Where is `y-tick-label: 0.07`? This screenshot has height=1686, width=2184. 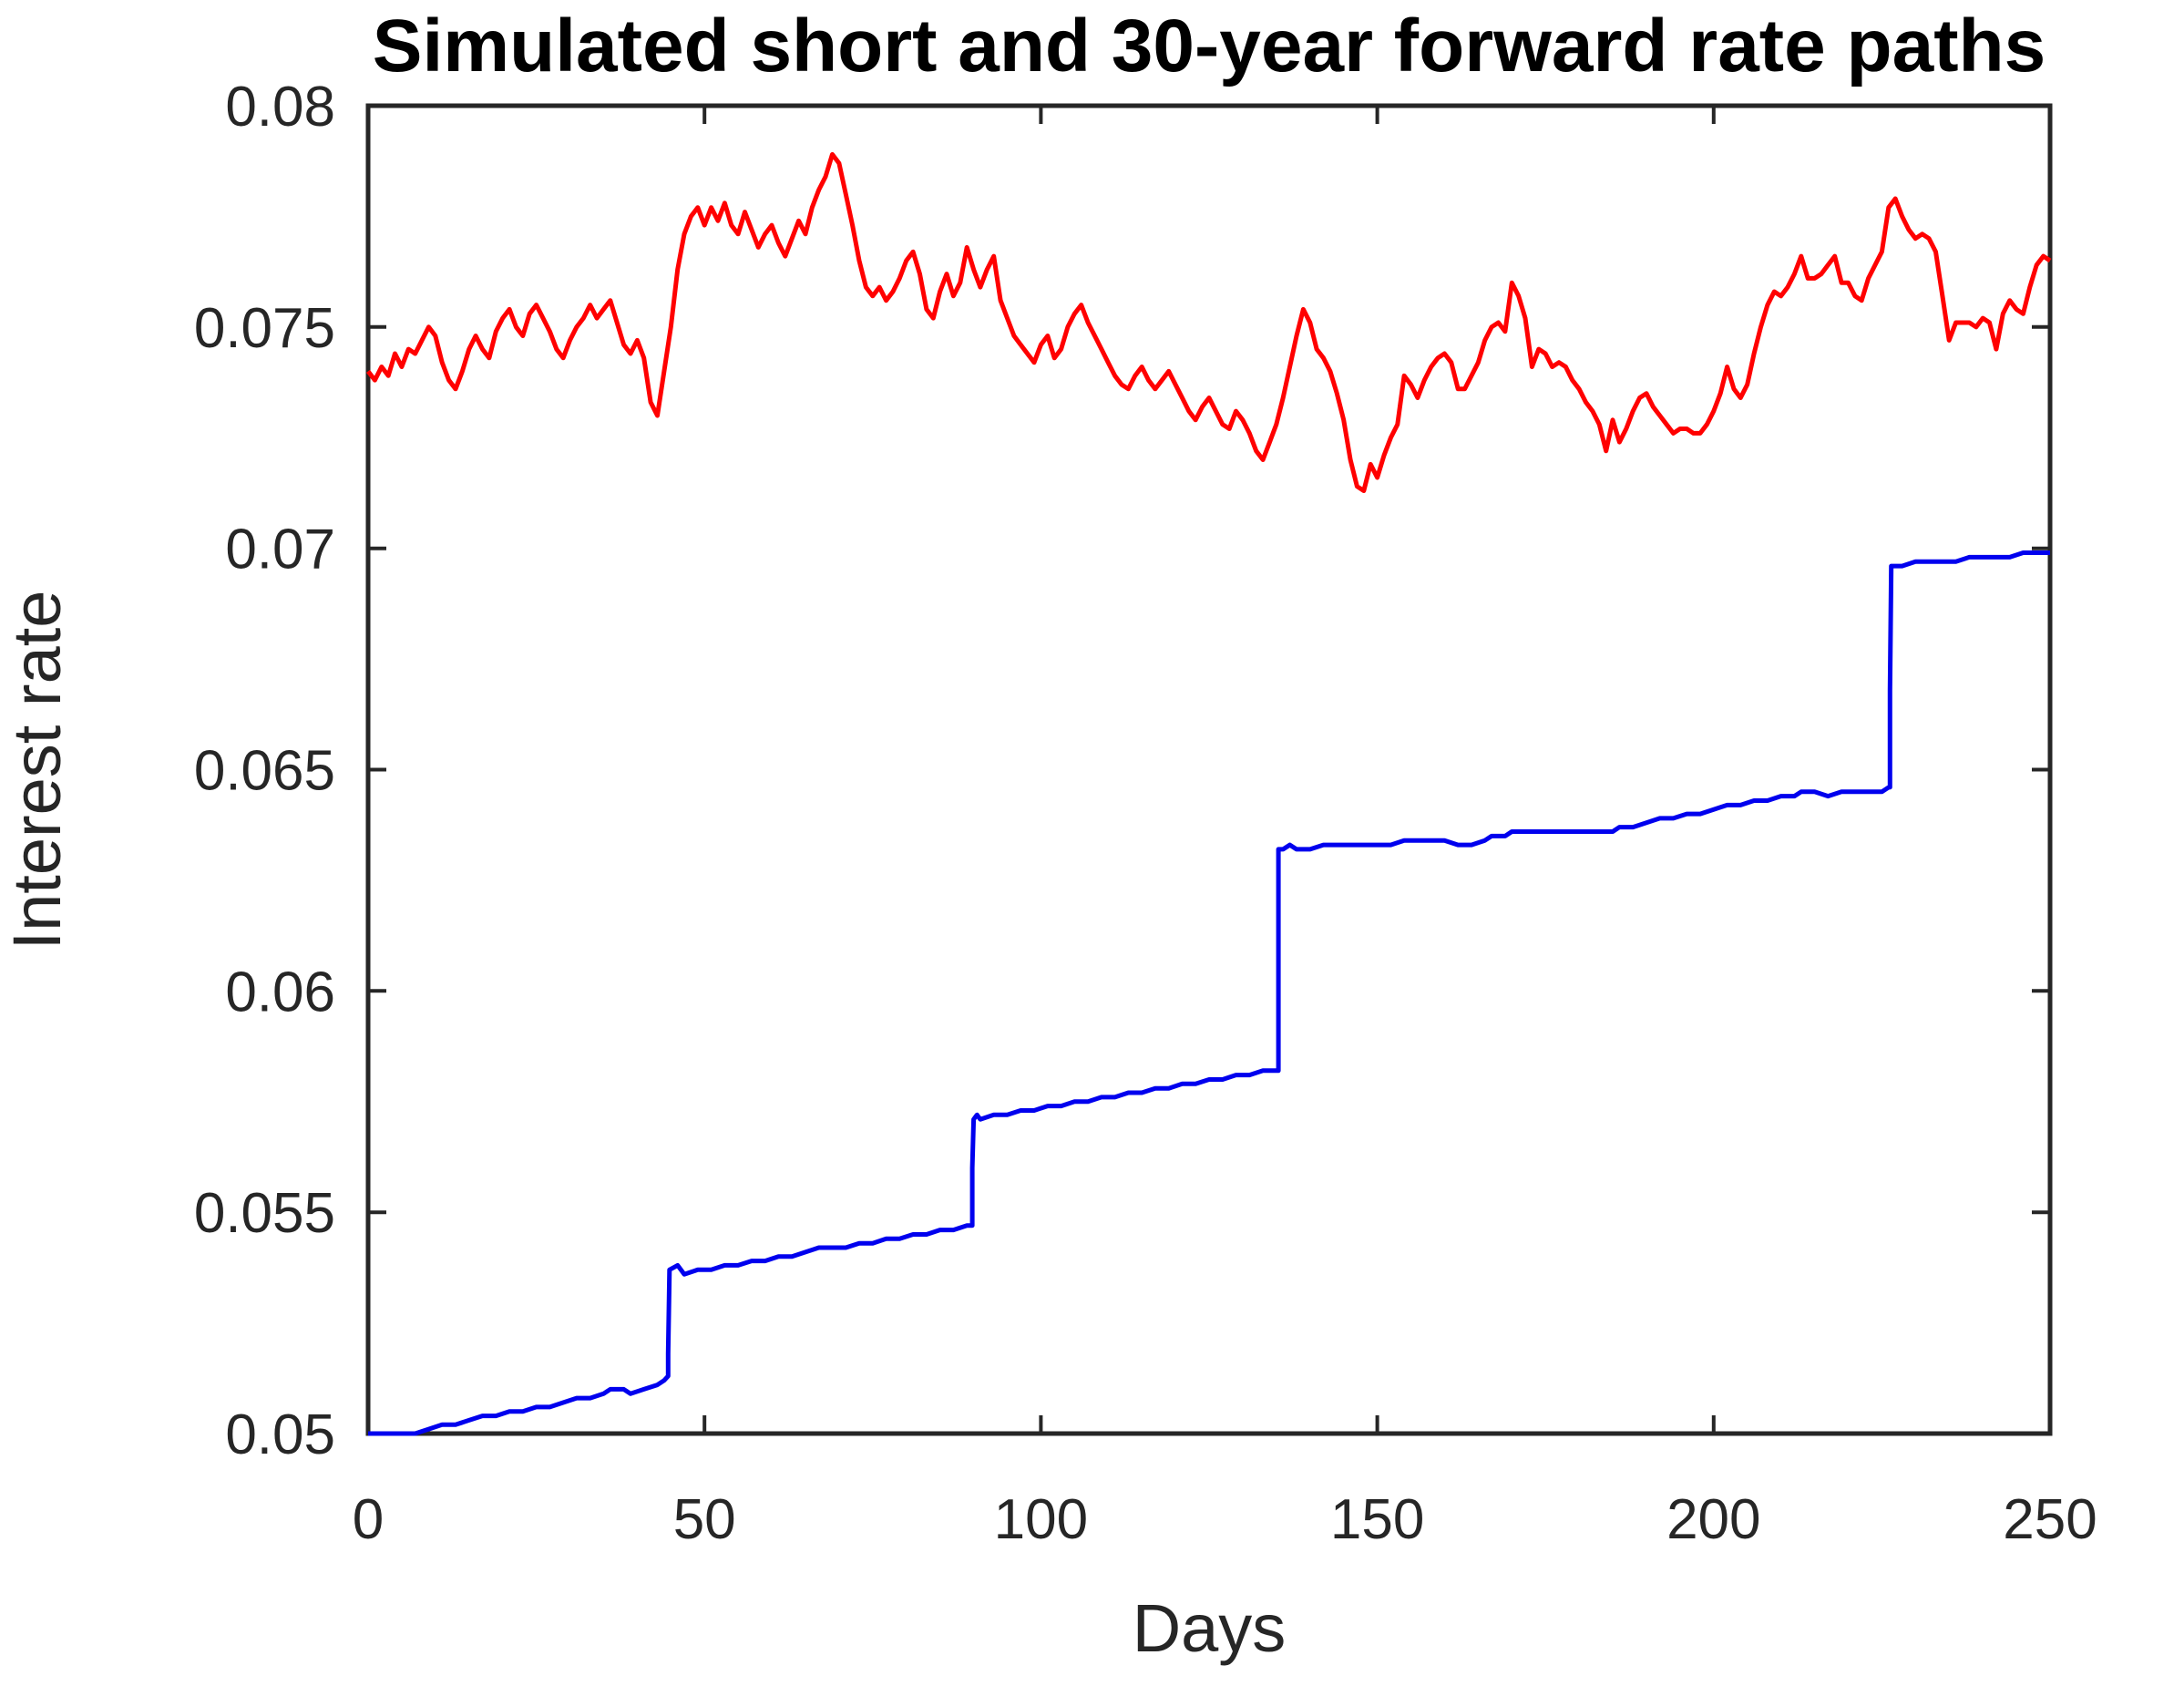 y-tick-label: 0.07 is located at coordinates (280, 550).